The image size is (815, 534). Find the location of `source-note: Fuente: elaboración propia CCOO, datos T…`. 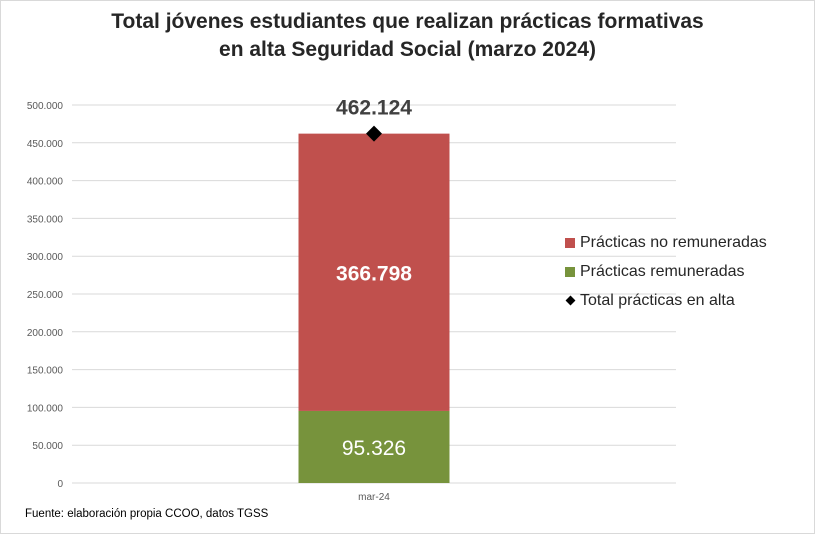

source-note: Fuente: elaboración propia CCOO, datos T… is located at coordinates (146, 514).